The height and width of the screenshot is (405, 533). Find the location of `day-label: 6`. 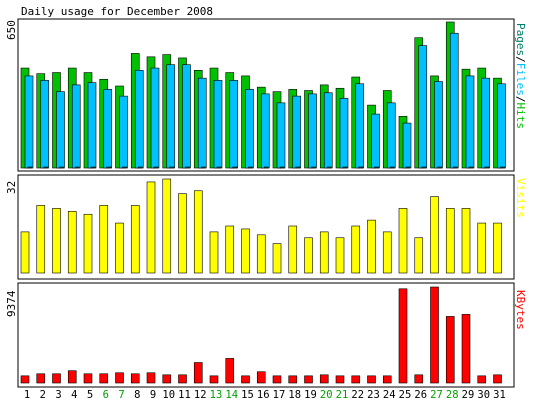

day-label: 6 is located at coordinates (106, 395).